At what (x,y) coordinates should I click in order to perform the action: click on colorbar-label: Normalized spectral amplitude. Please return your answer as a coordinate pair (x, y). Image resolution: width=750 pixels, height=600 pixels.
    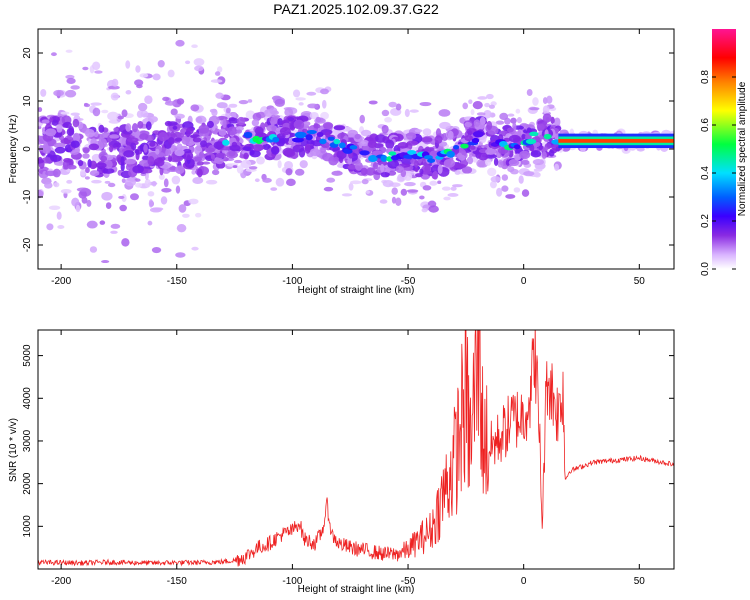
    Looking at the image, I should click on (742, 148).